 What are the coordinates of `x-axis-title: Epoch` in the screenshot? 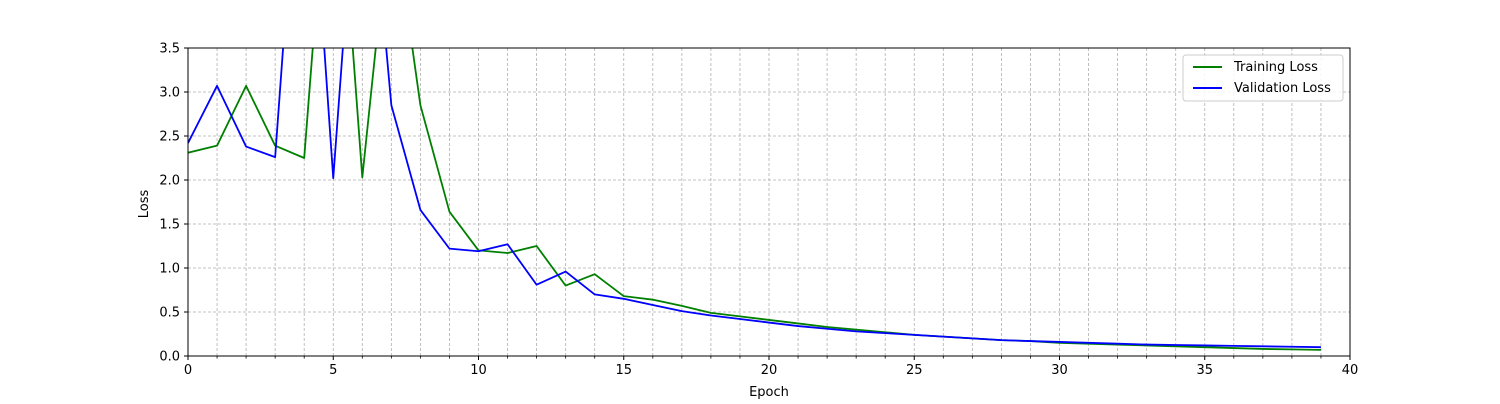 It's located at (769, 392).